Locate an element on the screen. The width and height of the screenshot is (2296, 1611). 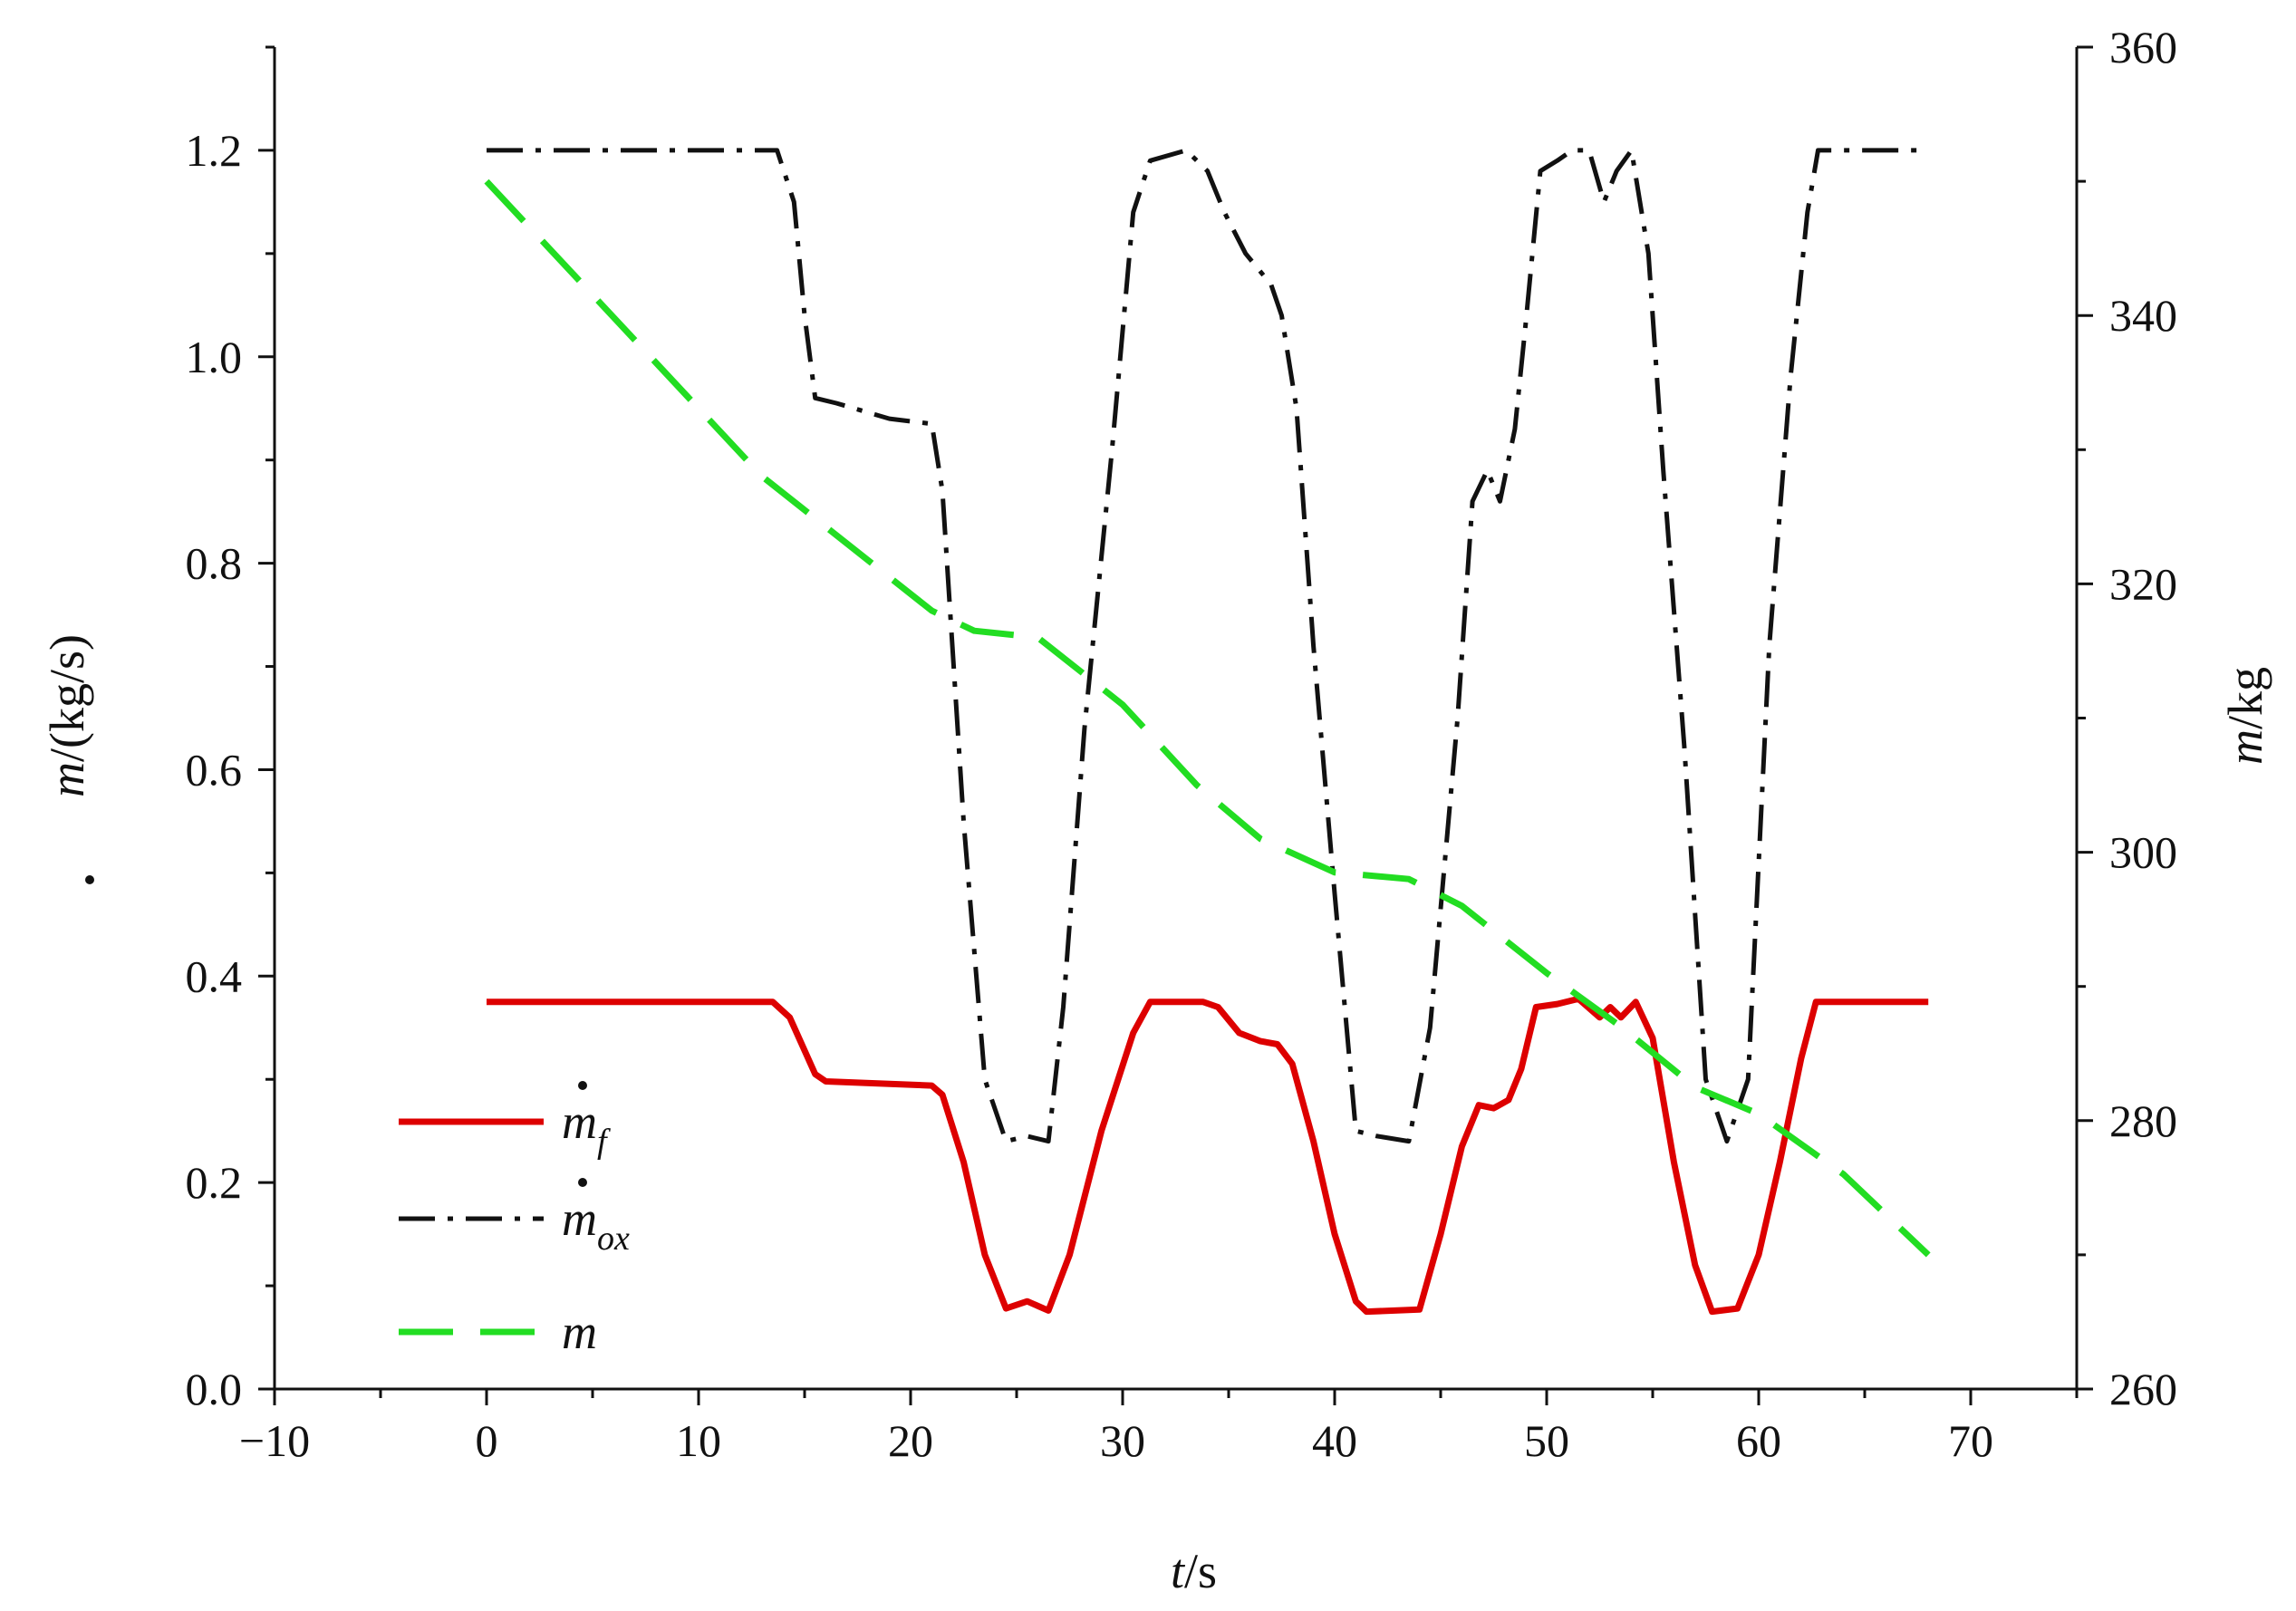
y-right-axis-title-text: m/kg is located at coordinates (2245, 716).